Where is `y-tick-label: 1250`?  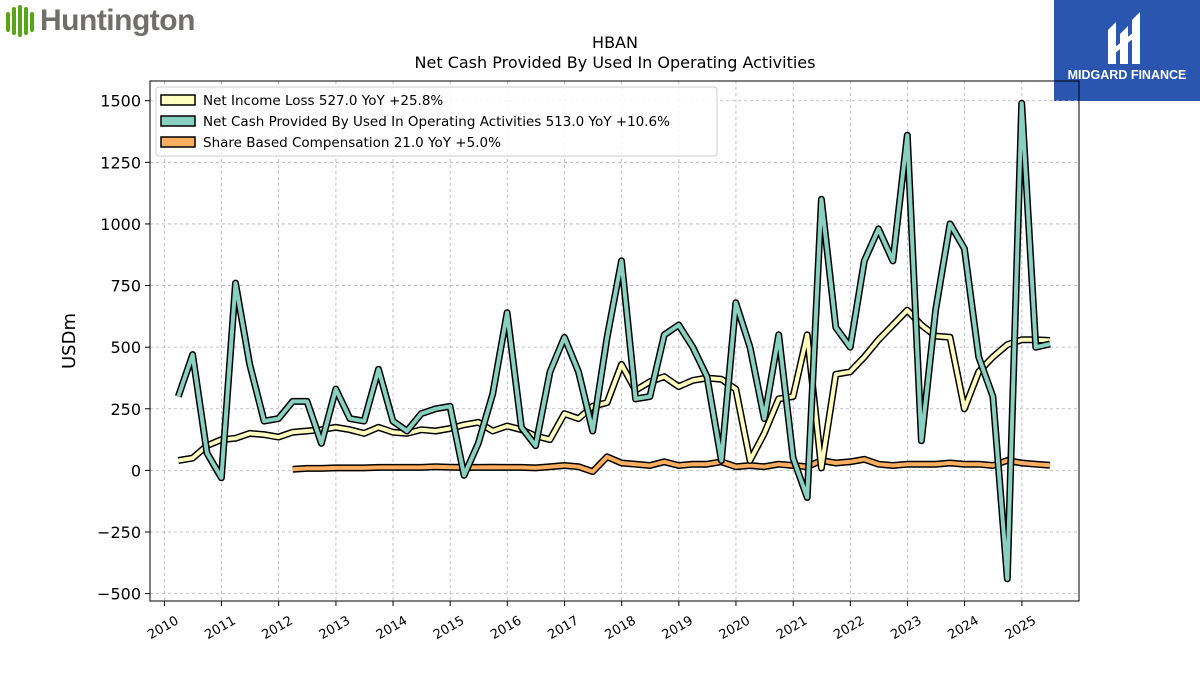
y-tick-label: 1250 is located at coordinates (120, 162).